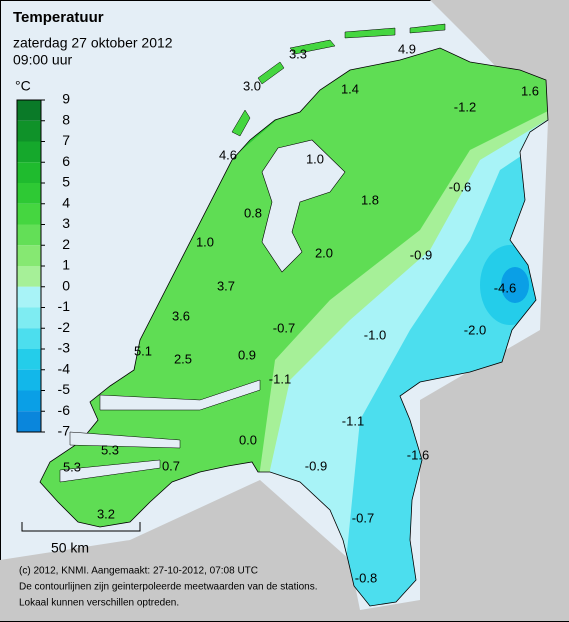 The height and width of the screenshot is (622, 569). What do you see at coordinates (247, 354) in the screenshot?
I see `station-value: 0.9` at bounding box center [247, 354].